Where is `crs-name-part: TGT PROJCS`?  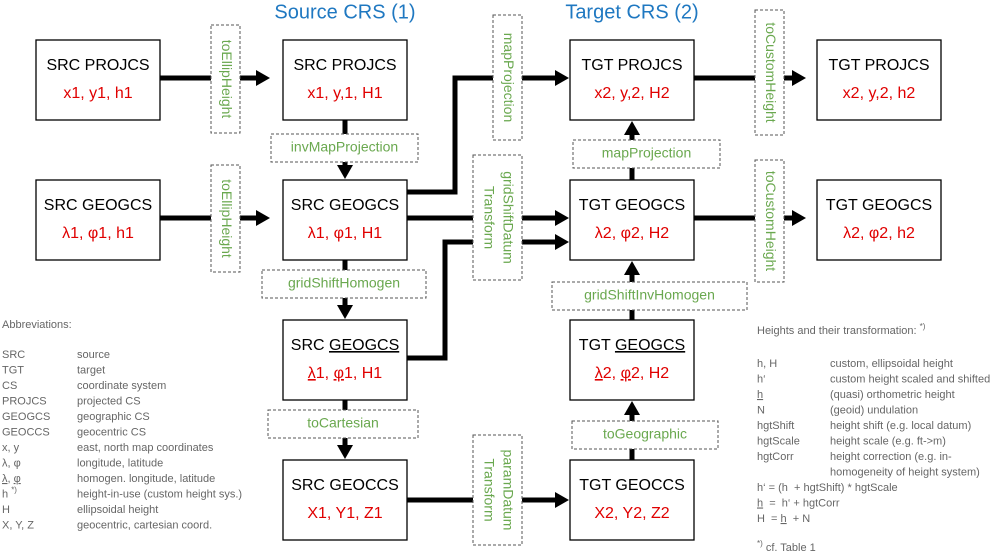 crs-name-part: TGT PROJCS is located at coordinates (878, 65).